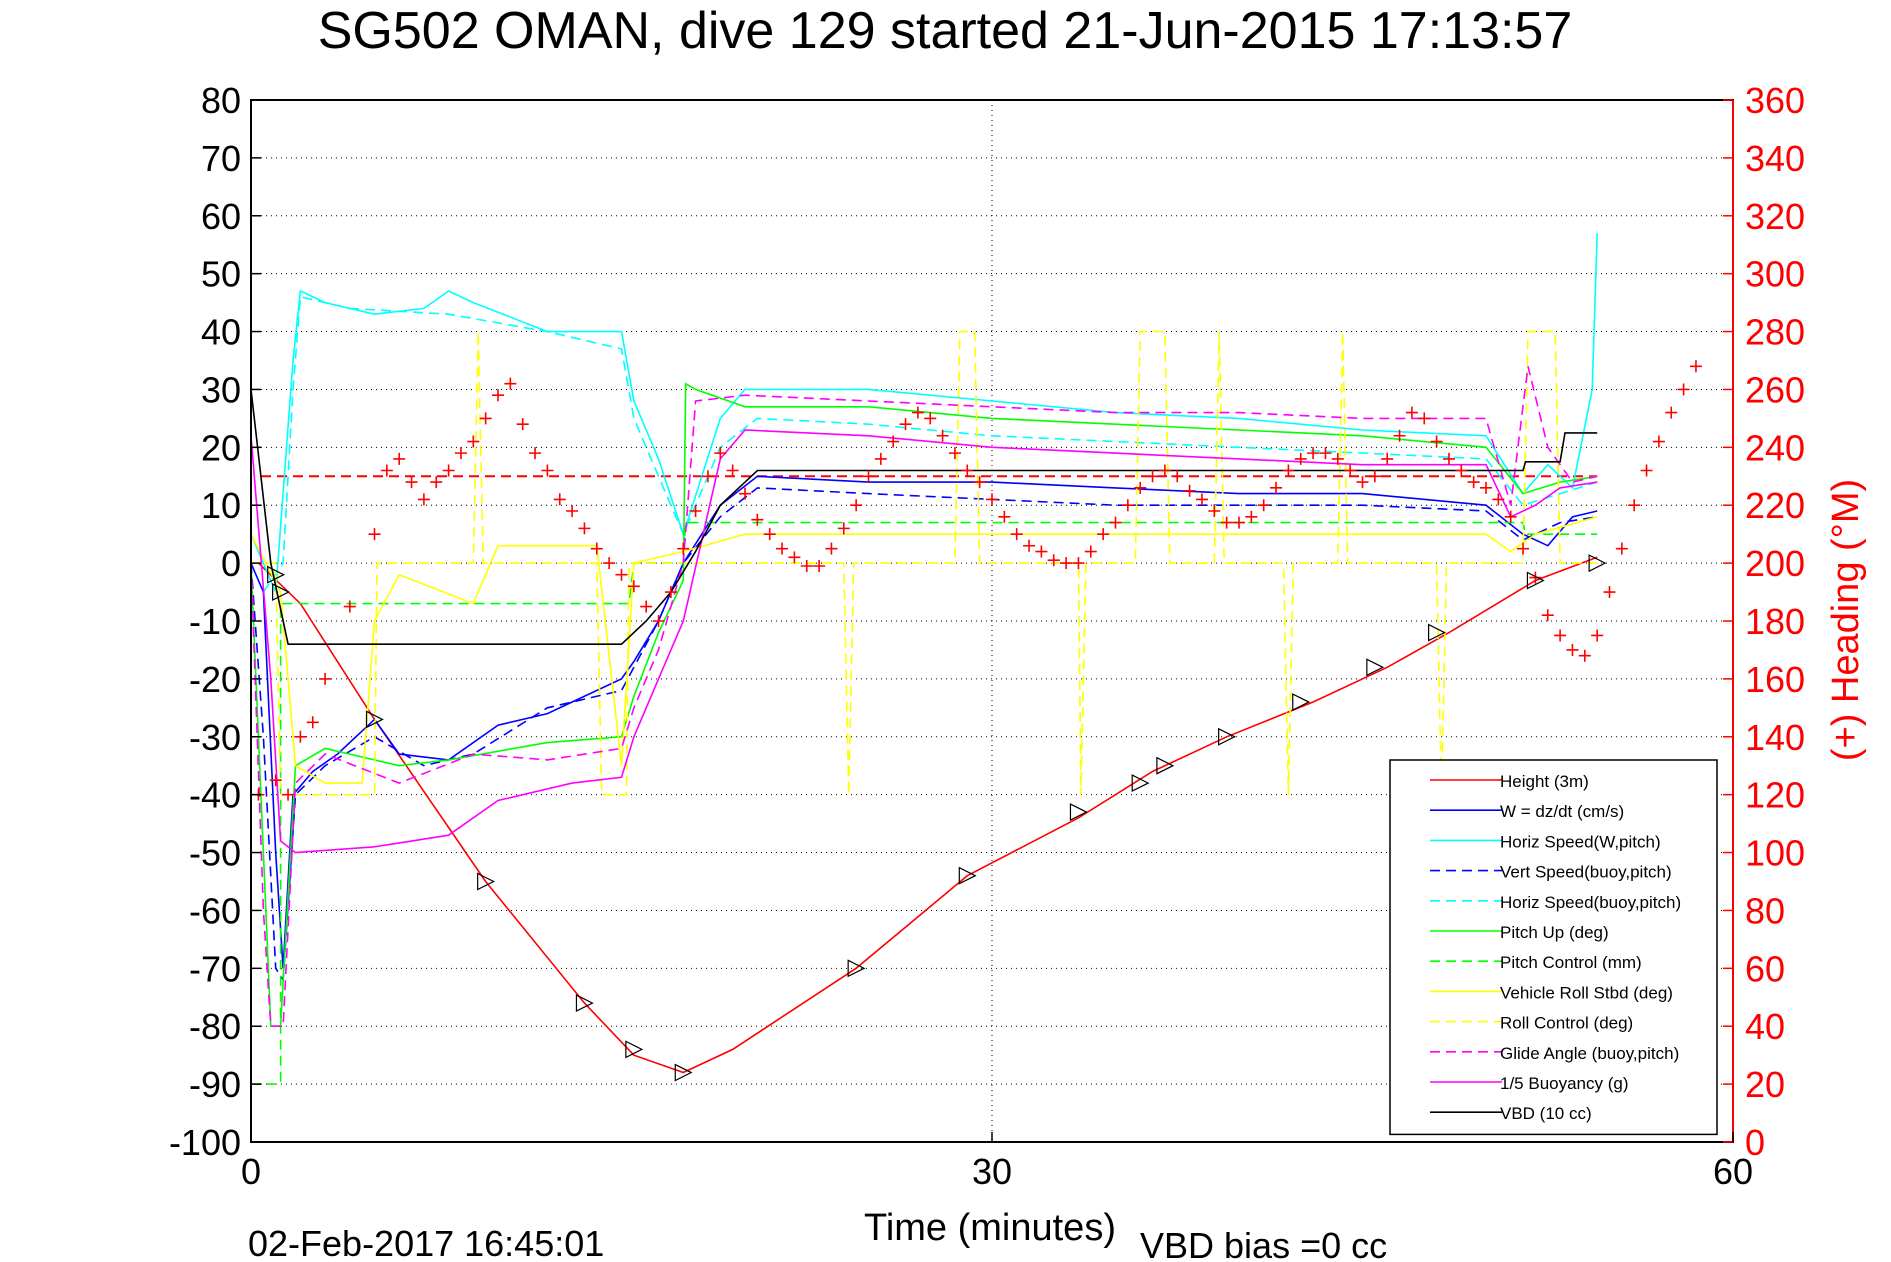 This screenshot has height=1262, width=1891. Describe the element at coordinates (1586, 992) in the screenshot. I see `legend-label-7: Vehicle Roll Stbd (deg)` at that location.